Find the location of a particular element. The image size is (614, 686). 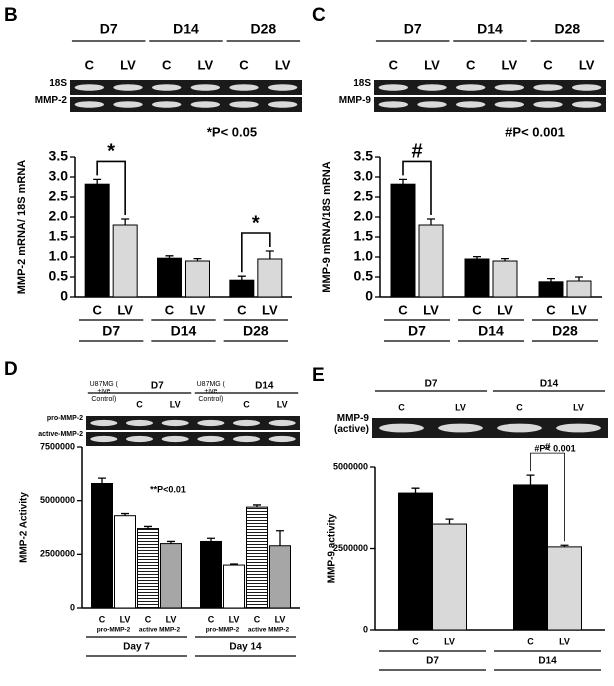

gel-row-label: active-MMP-2 is located at coordinates (60, 434).